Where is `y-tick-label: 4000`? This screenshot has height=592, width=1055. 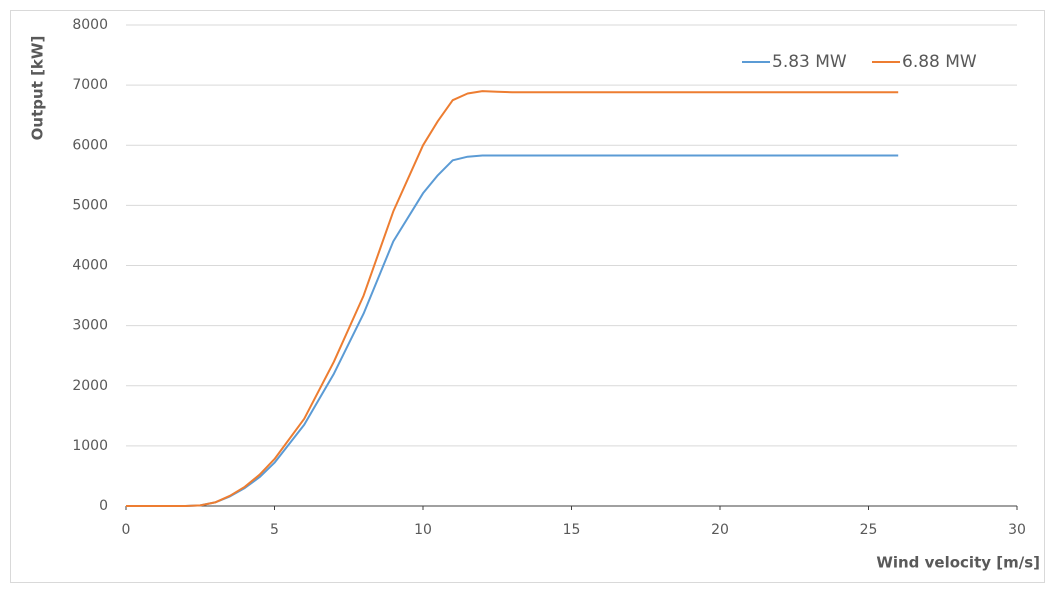
y-tick-label: 4000 is located at coordinates (90, 266).